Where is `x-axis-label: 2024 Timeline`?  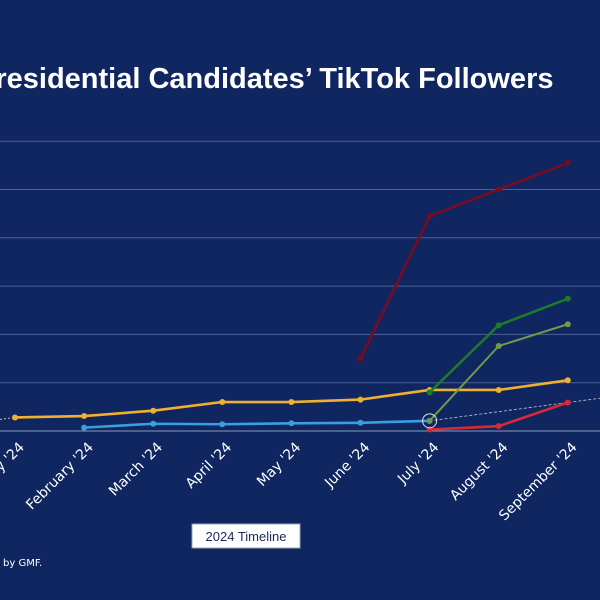 x-axis-label: 2024 Timeline is located at coordinates (246, 536).